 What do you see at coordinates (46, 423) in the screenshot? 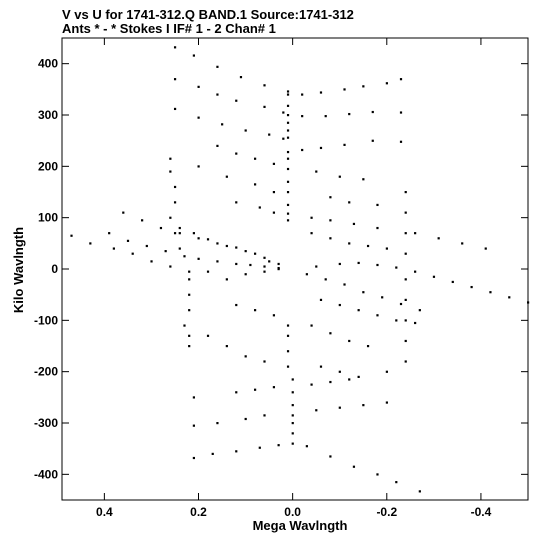
I see `y-tick-label: -300` at bounding box center [46, 423].